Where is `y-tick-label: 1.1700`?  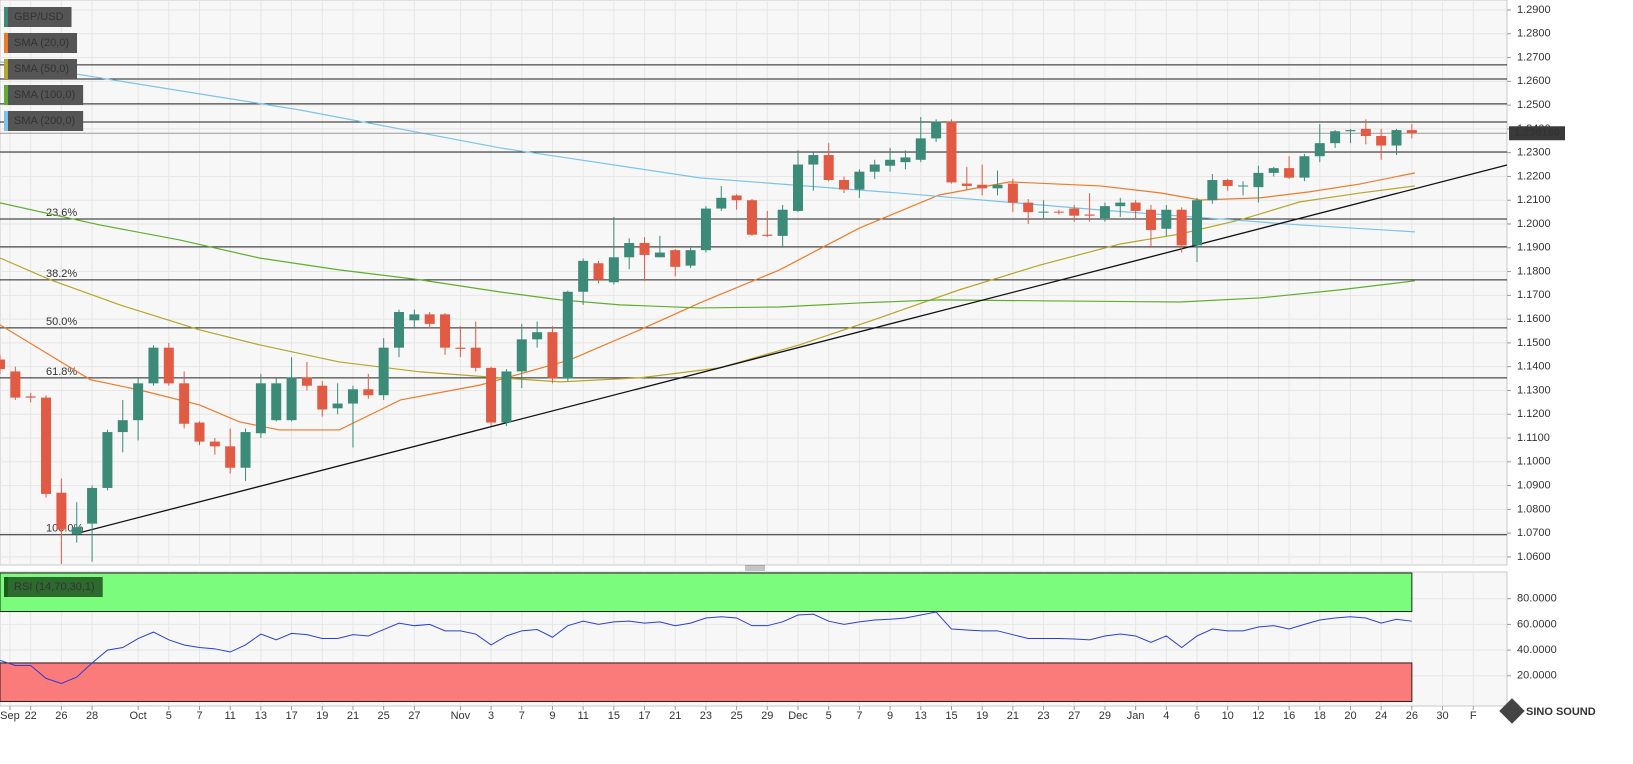
y-tick-label: 1.1700 is located at coordinates (1534, 295).